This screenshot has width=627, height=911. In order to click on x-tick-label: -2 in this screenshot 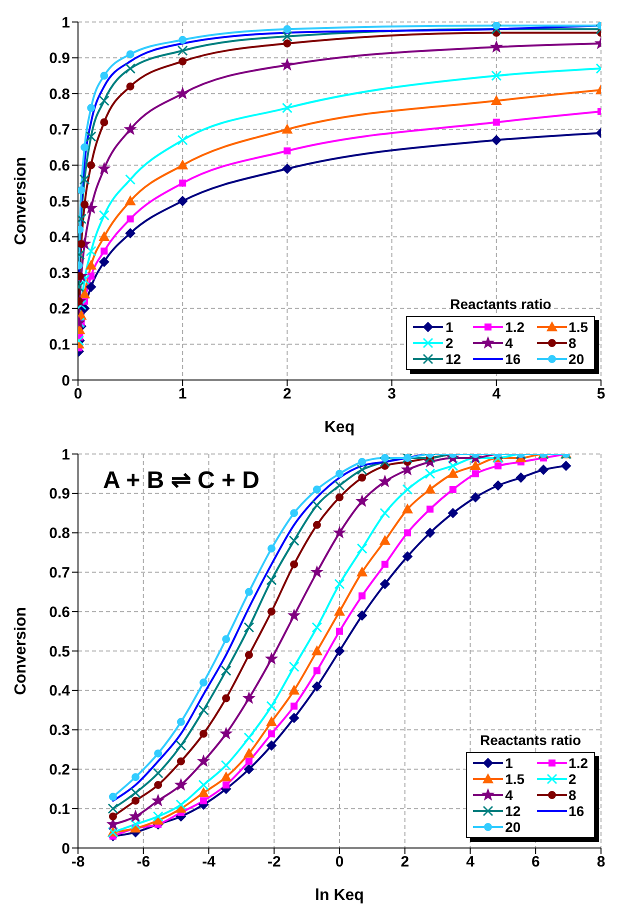, I will do `click(274, 862)`.